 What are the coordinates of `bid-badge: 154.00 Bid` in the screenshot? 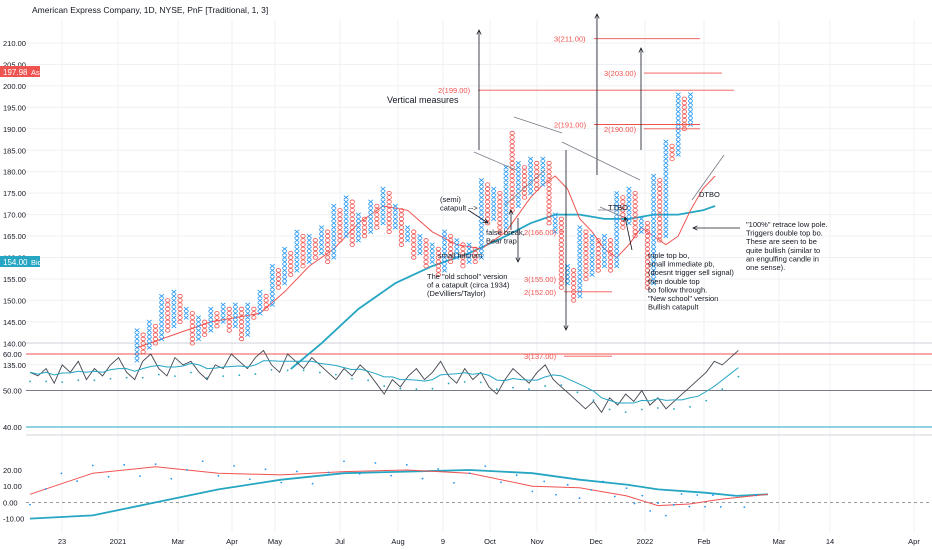 It's located at (21, 261).